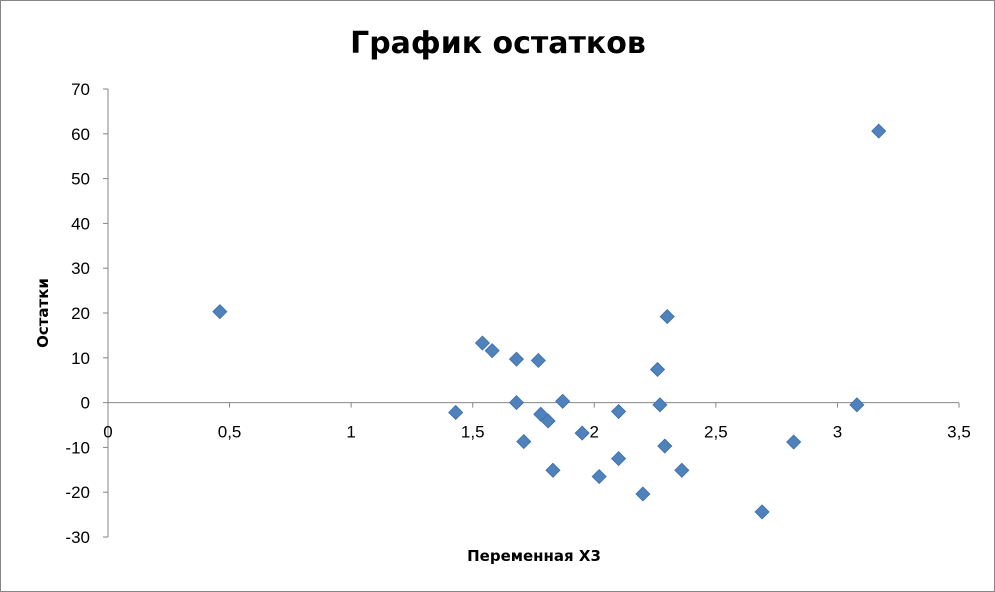  I want to click on y-tick-label: 10, so click(80, 358).